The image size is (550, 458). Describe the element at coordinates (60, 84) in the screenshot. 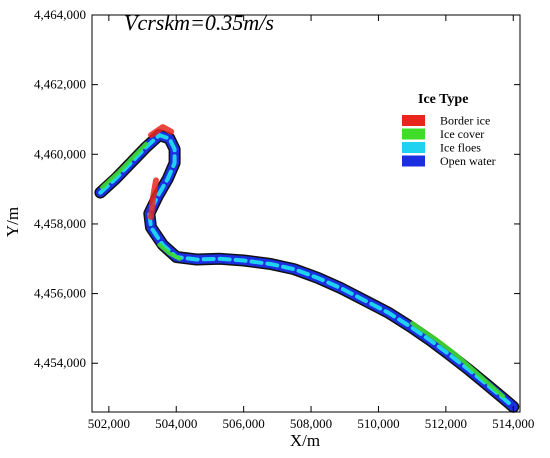

I see `y-tick-label: 4,462,000` at that location.